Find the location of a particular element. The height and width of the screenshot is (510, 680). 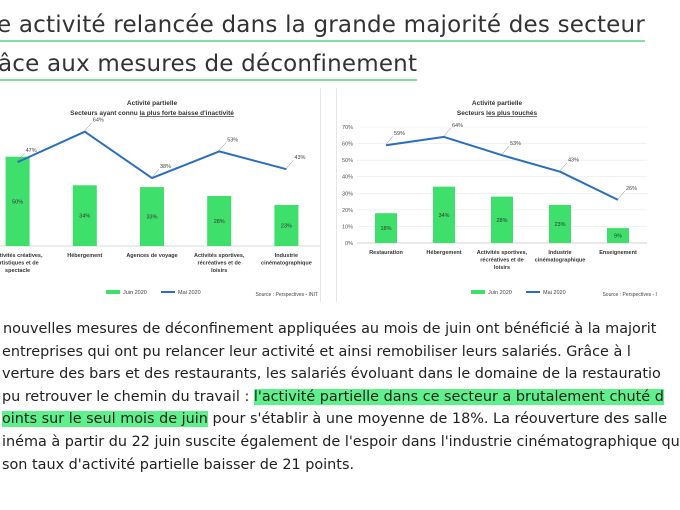

category-label: artistiques et de is located at coordinates (19, 264).